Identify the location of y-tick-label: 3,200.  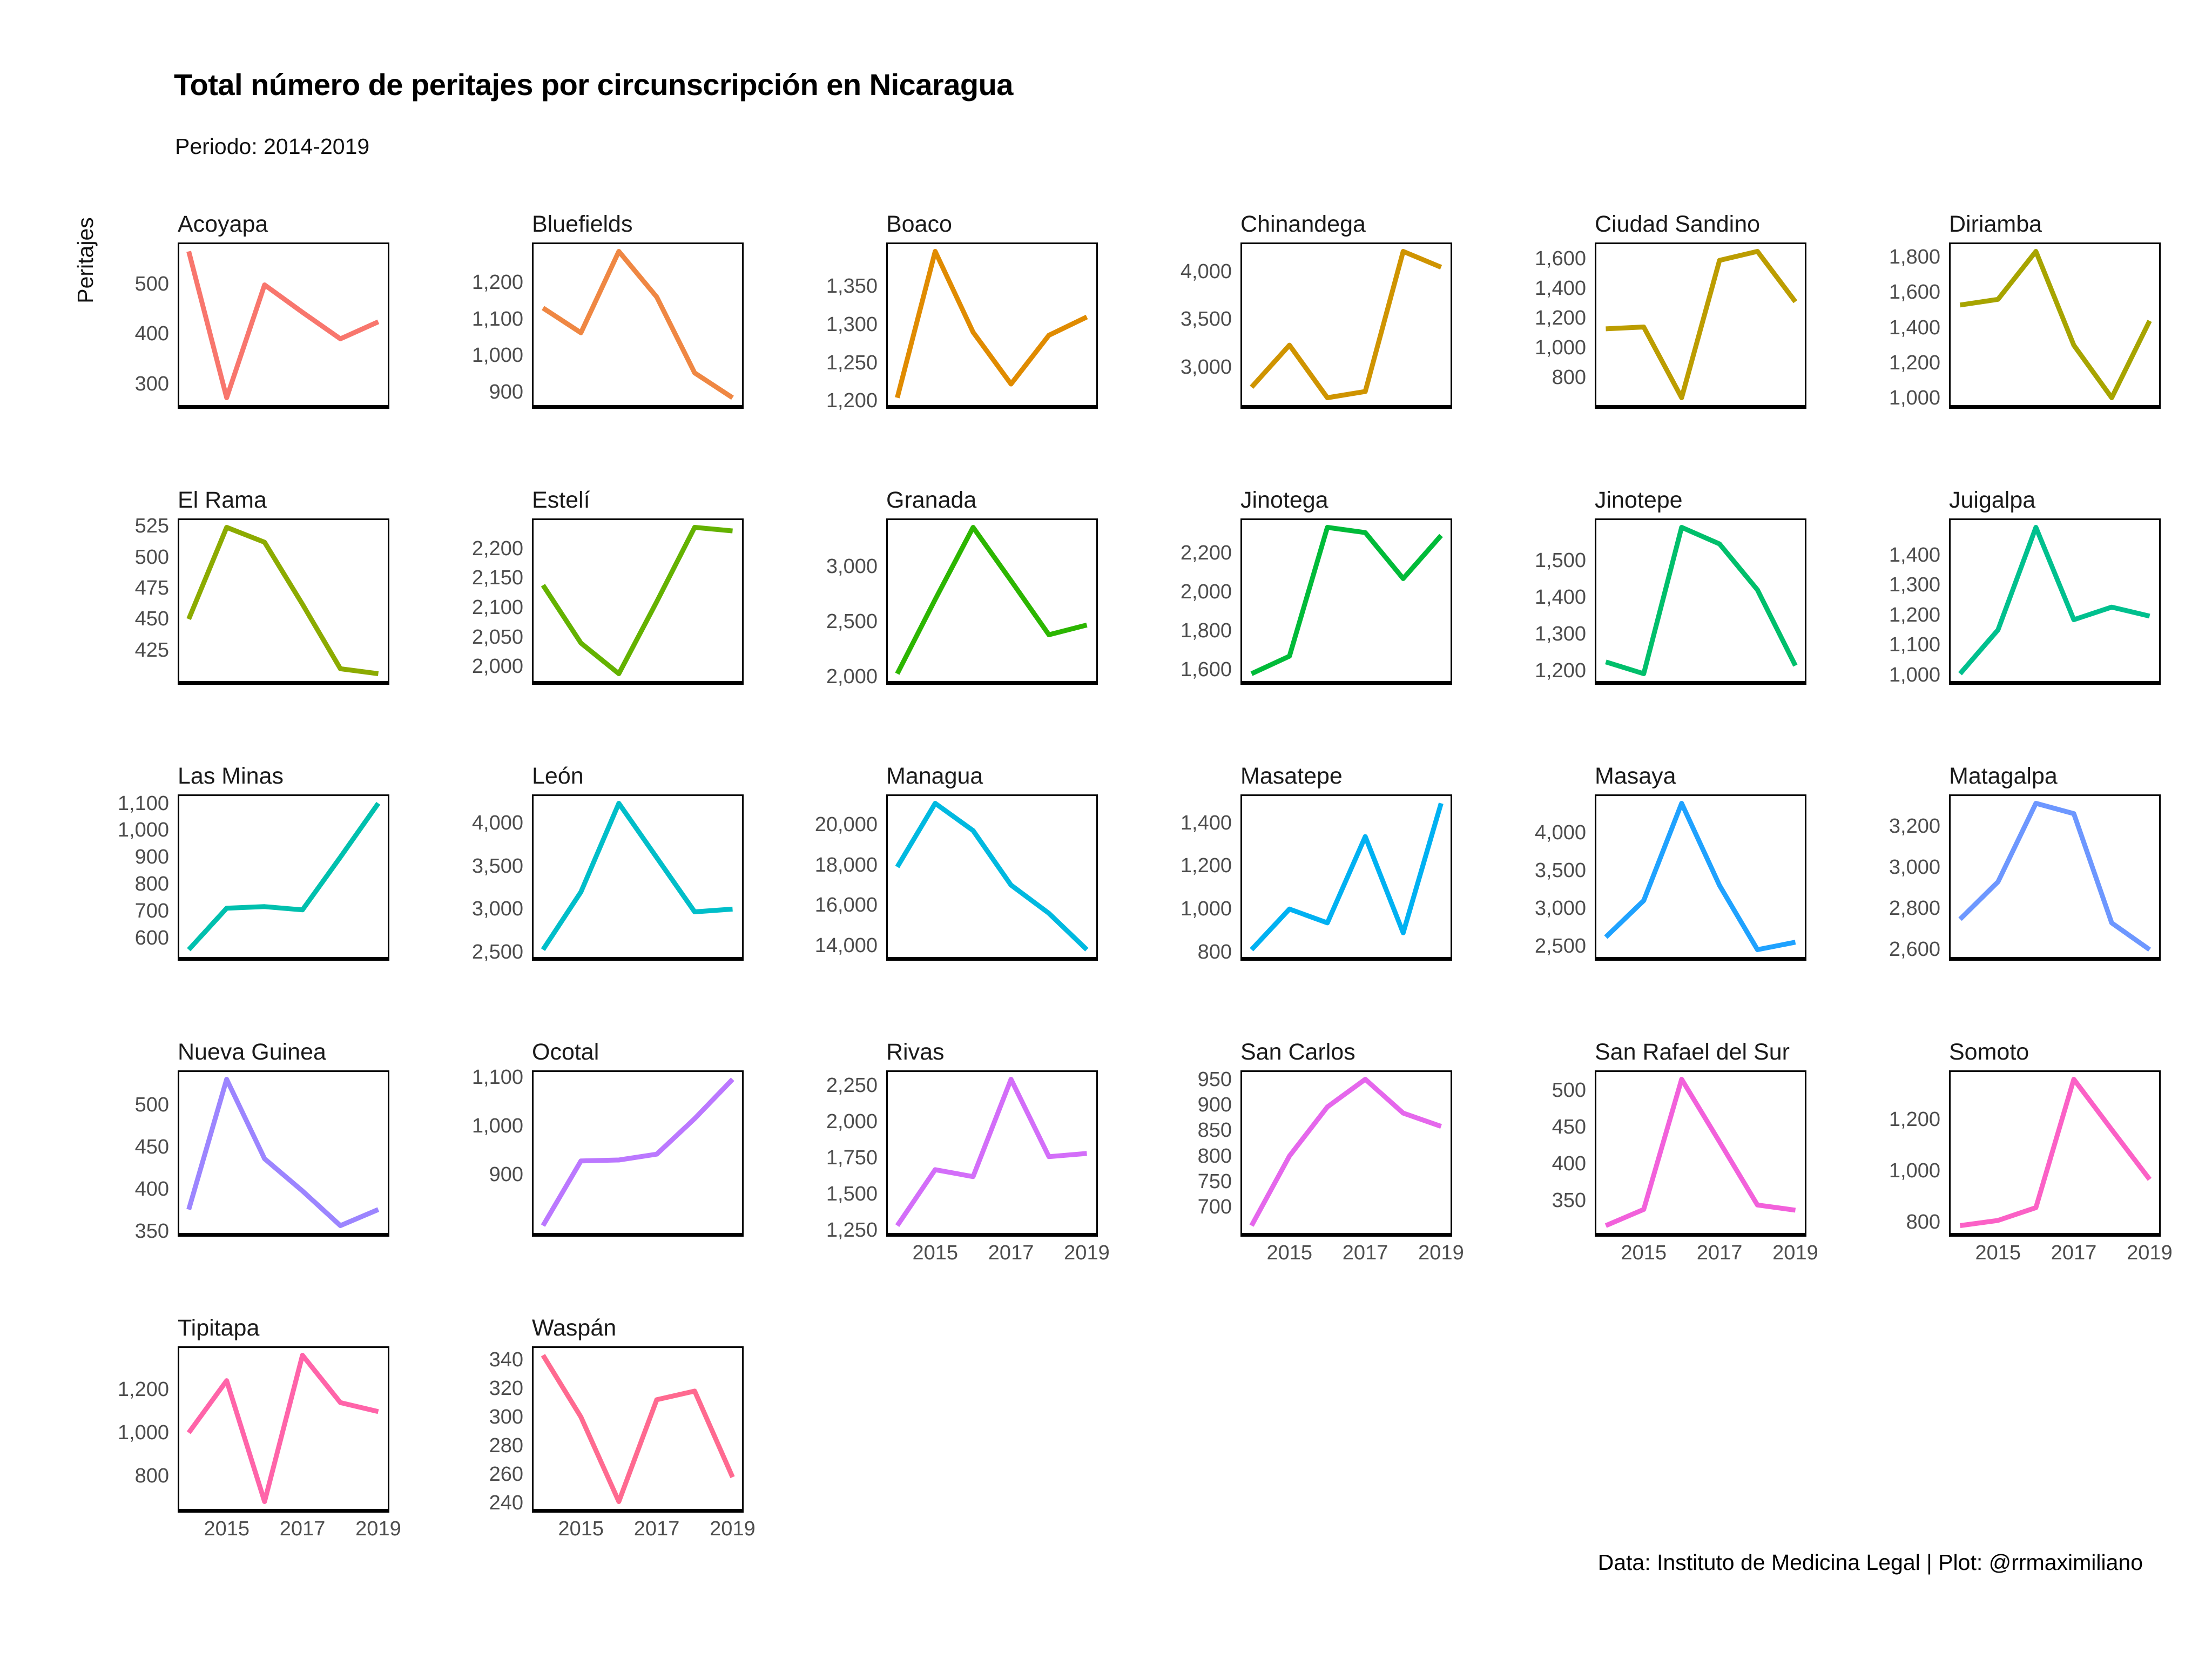
(1914, 826).